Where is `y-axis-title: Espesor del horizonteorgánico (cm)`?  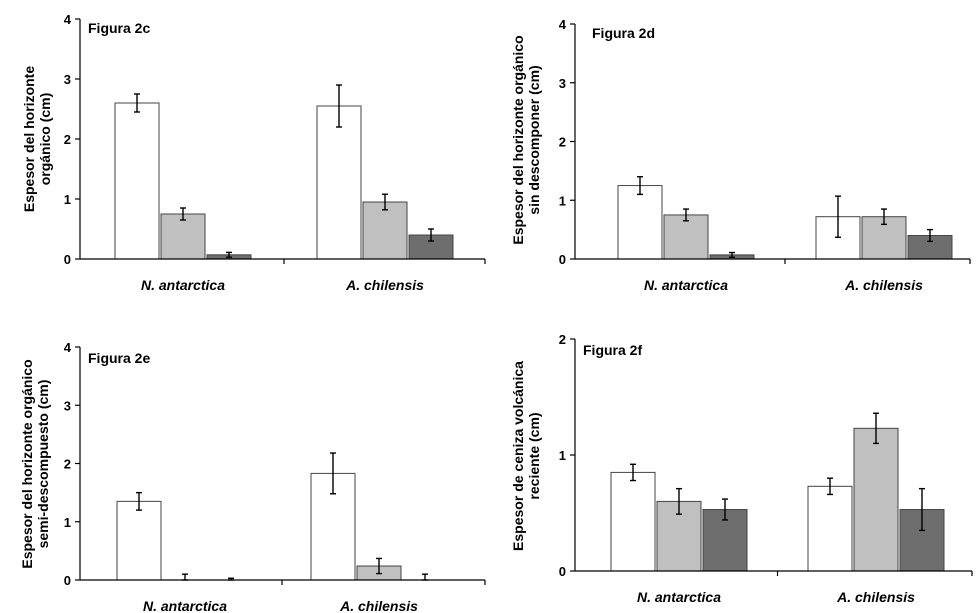 y-axis-title: Espesor del horizonteorgánico (cm) is located at coordinates (37, 139).